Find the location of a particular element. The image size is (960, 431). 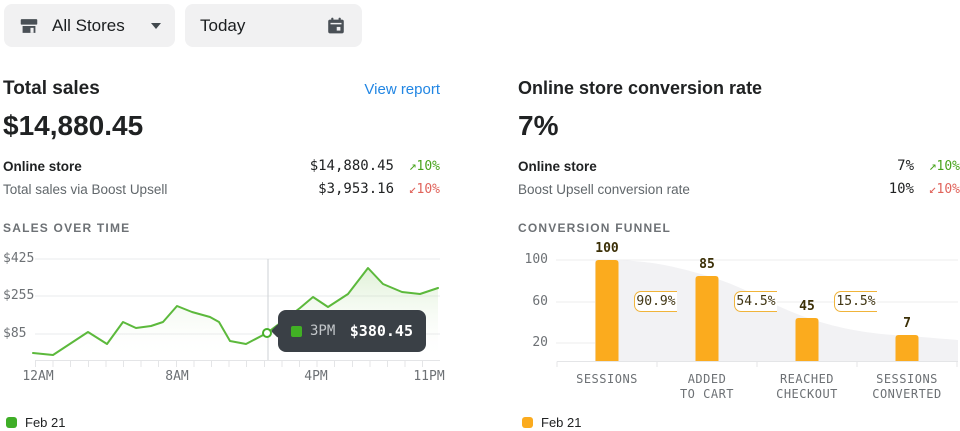

y-tick: $425 is located at coordinates (19, 258).